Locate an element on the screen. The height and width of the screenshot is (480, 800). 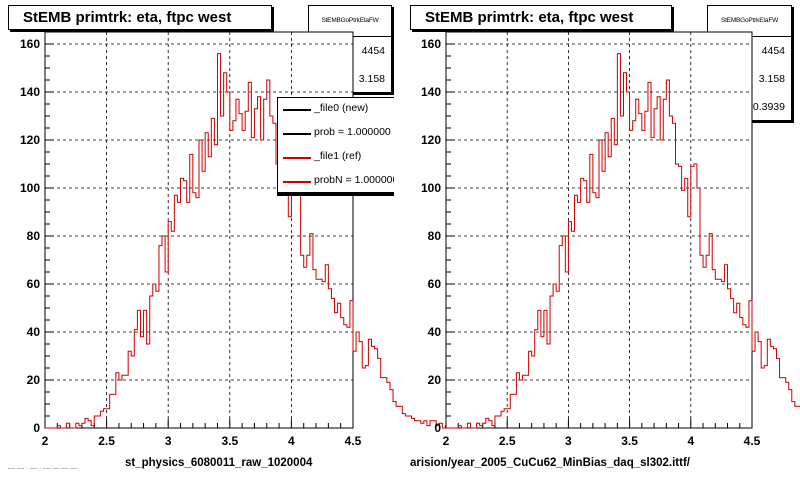
legend-label: _file0 (new) is located at coordinates (341, 108).